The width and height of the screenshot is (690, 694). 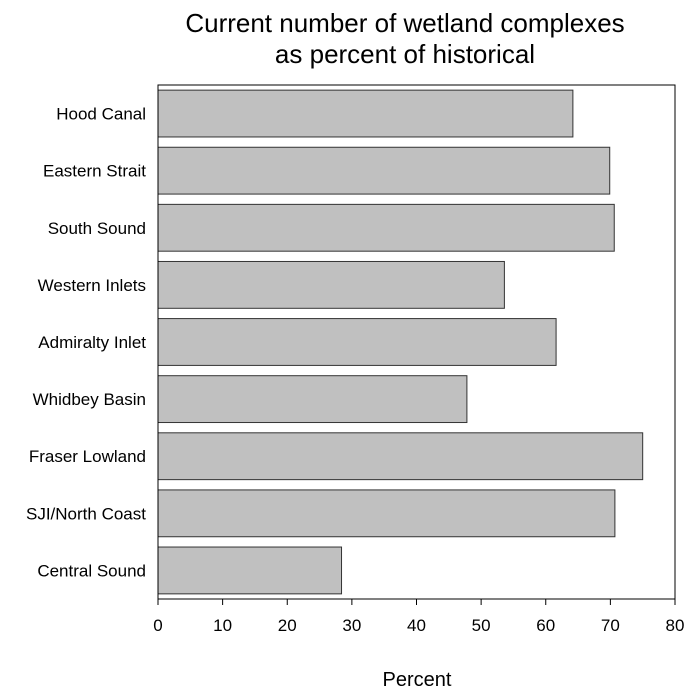 I want to click on x-tick-label: 30, so click(x=351, y=625).